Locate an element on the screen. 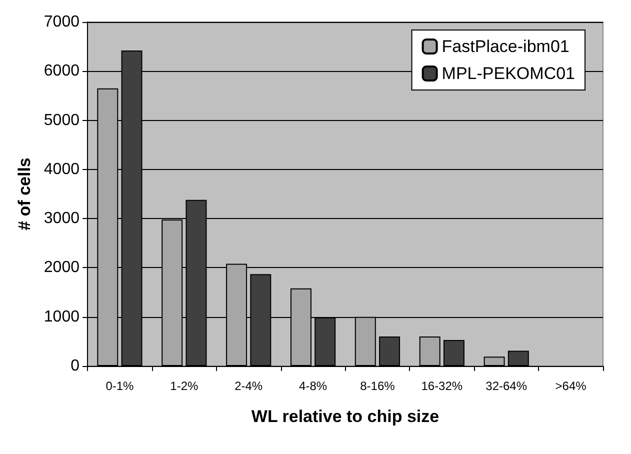 This screenshot has height=454, width=631. x-tick-label: 2-4% is located at coordinates (248, 386).